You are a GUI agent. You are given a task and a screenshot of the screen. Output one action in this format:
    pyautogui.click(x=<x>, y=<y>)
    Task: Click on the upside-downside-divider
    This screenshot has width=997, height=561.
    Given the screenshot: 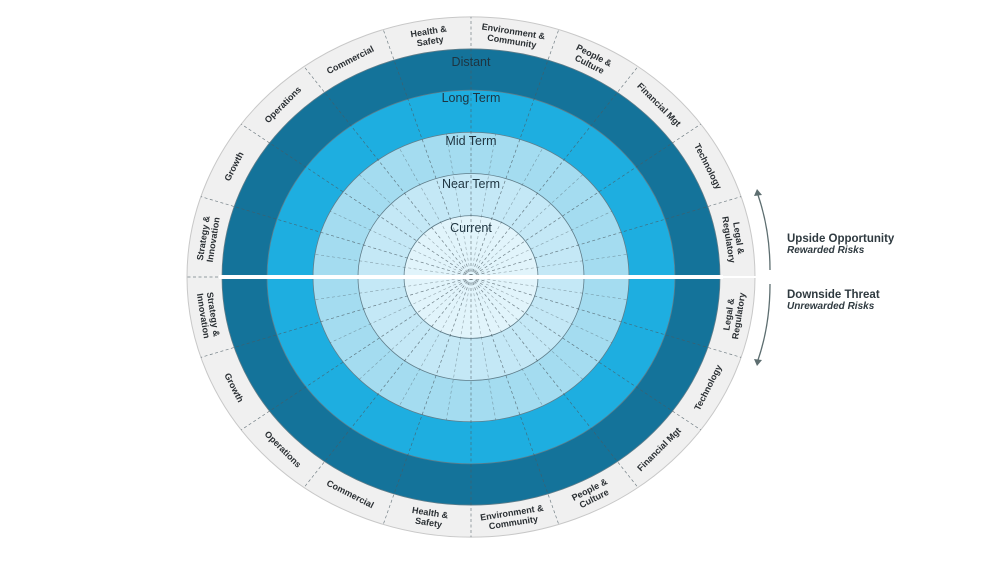 What is the action you would take?
    pyautogui.click(x=471, y=277)
    